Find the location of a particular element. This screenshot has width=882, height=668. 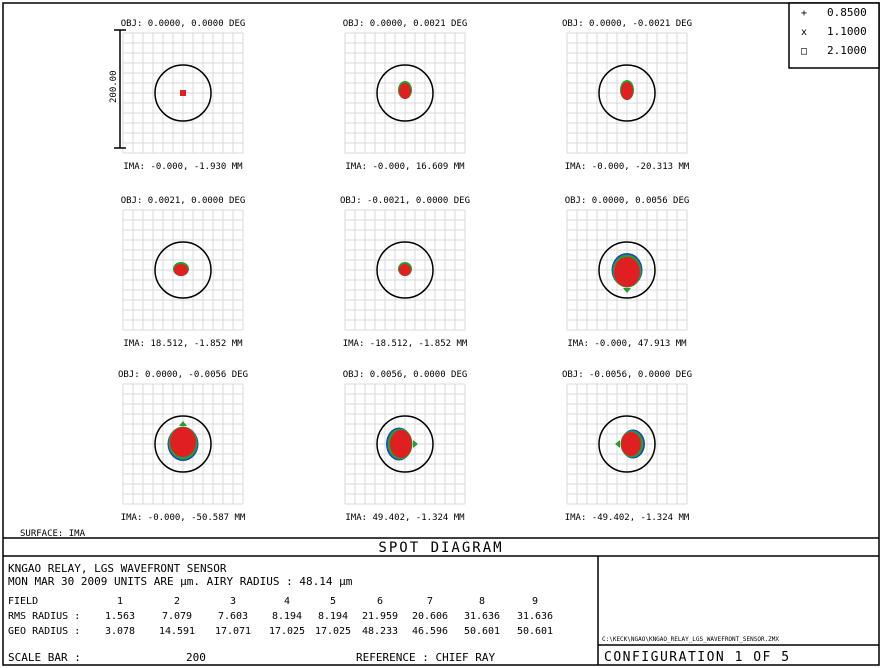

field-obj-label: OBJ: 0.0000, -0.0021 DEG is located at coordinates (627, 24).